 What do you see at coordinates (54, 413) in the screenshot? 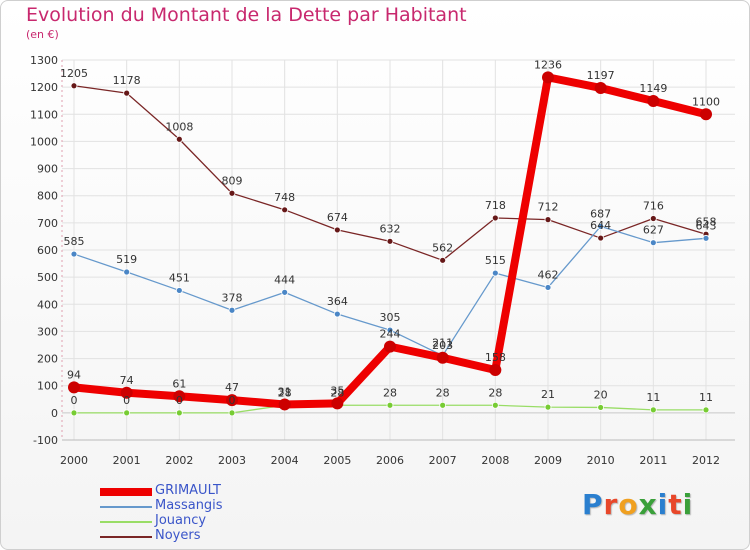
I see `y-tick-label: 0` at bounding box center [54, 413].